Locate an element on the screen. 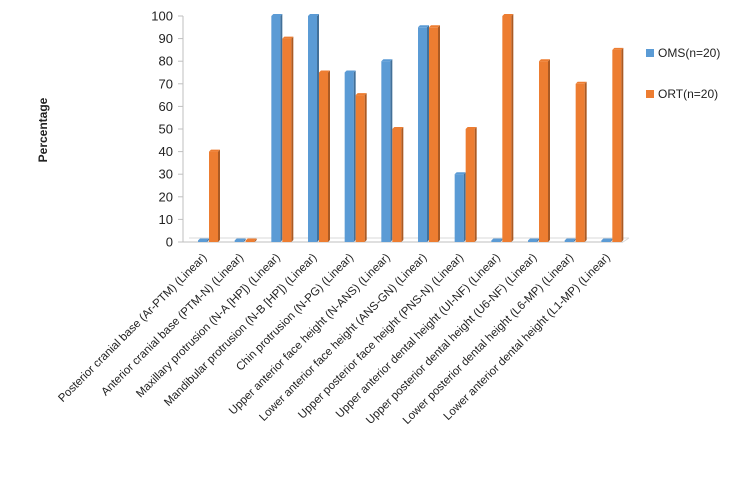 The width and height of the screenshot is (730, 480). legend-swatch-oms is located at coordinates (650, 53).